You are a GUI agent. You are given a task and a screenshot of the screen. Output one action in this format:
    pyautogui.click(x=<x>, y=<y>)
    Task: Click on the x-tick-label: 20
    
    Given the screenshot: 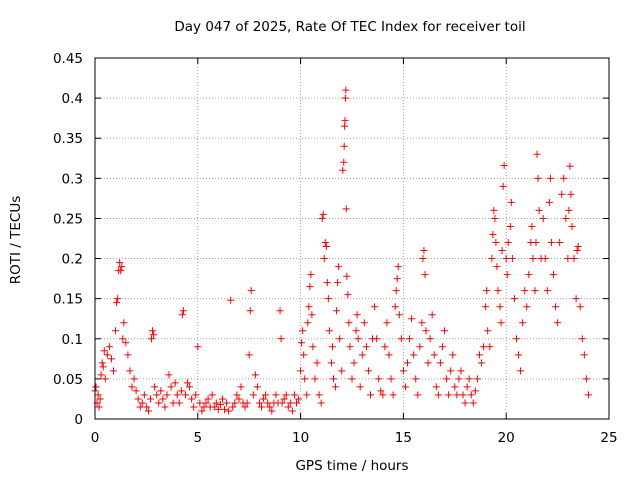 What is the action you would take?
    pyautogui.click(x=506, y=438)
    